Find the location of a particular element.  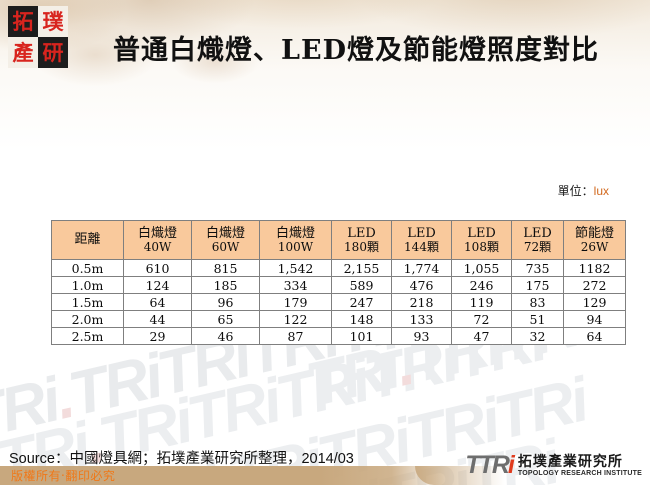

column-header-led-180: LED 180顆 is located at coordinates (361, 240).